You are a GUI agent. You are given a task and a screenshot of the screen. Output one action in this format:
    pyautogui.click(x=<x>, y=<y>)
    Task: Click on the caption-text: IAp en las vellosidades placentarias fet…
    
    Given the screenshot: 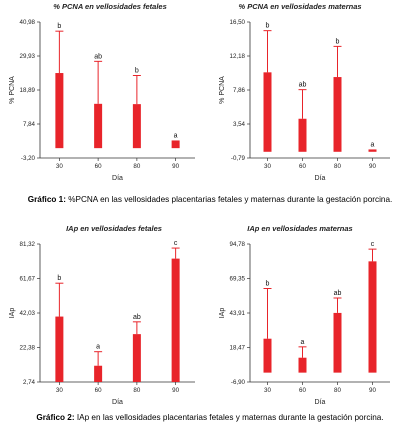 What is the action you would take?
    pyautogui.click(x=229, y=417)
    